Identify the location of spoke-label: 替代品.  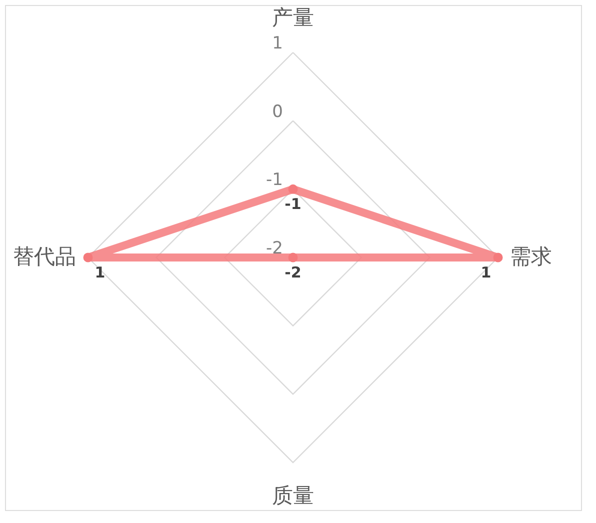
(44, 256).